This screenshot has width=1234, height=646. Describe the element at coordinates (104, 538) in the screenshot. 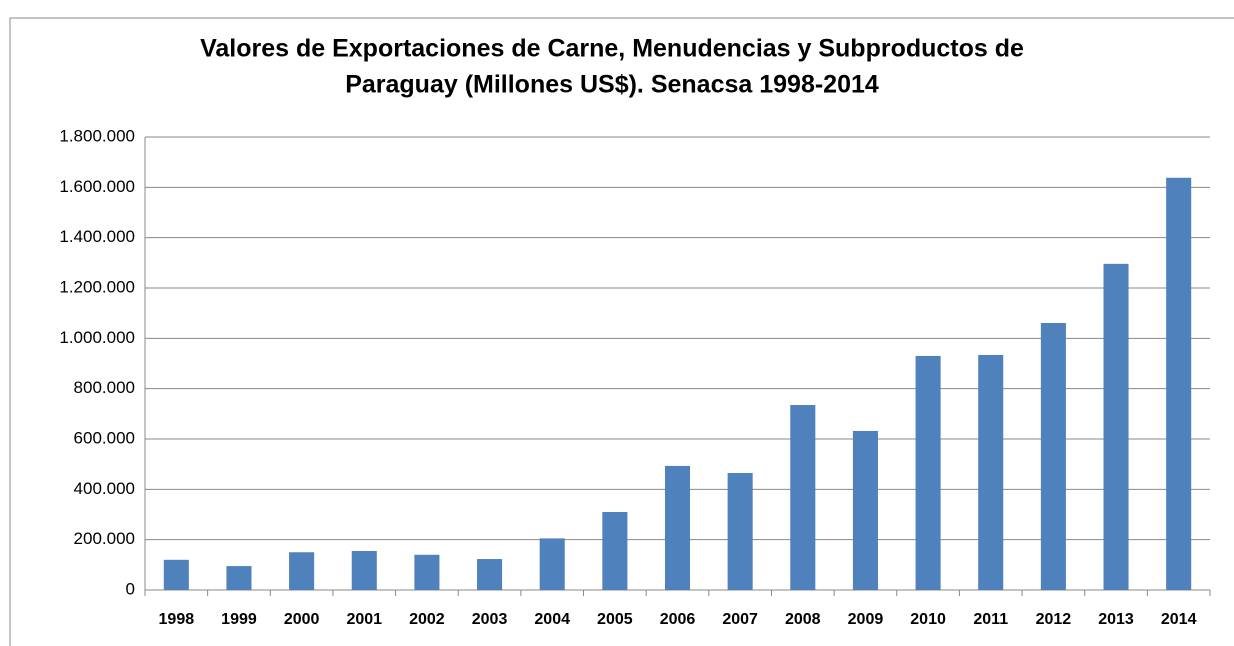

I see `y-tick-label: 200.000` at that location.